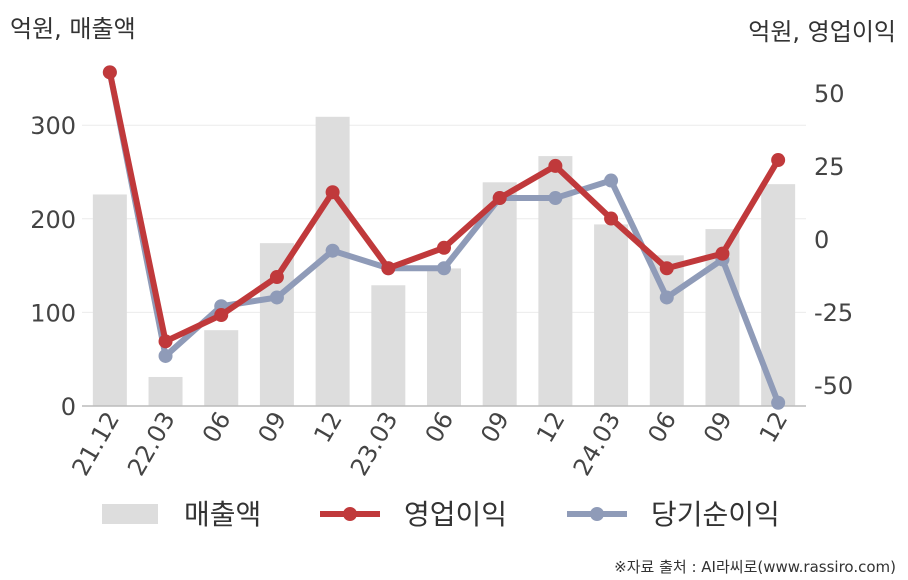 The width and height of the screenshot is (908, 580). Describe the element at coordinates (821, 240) in the screenshot. I see `right-tick-label: 0` at that location.